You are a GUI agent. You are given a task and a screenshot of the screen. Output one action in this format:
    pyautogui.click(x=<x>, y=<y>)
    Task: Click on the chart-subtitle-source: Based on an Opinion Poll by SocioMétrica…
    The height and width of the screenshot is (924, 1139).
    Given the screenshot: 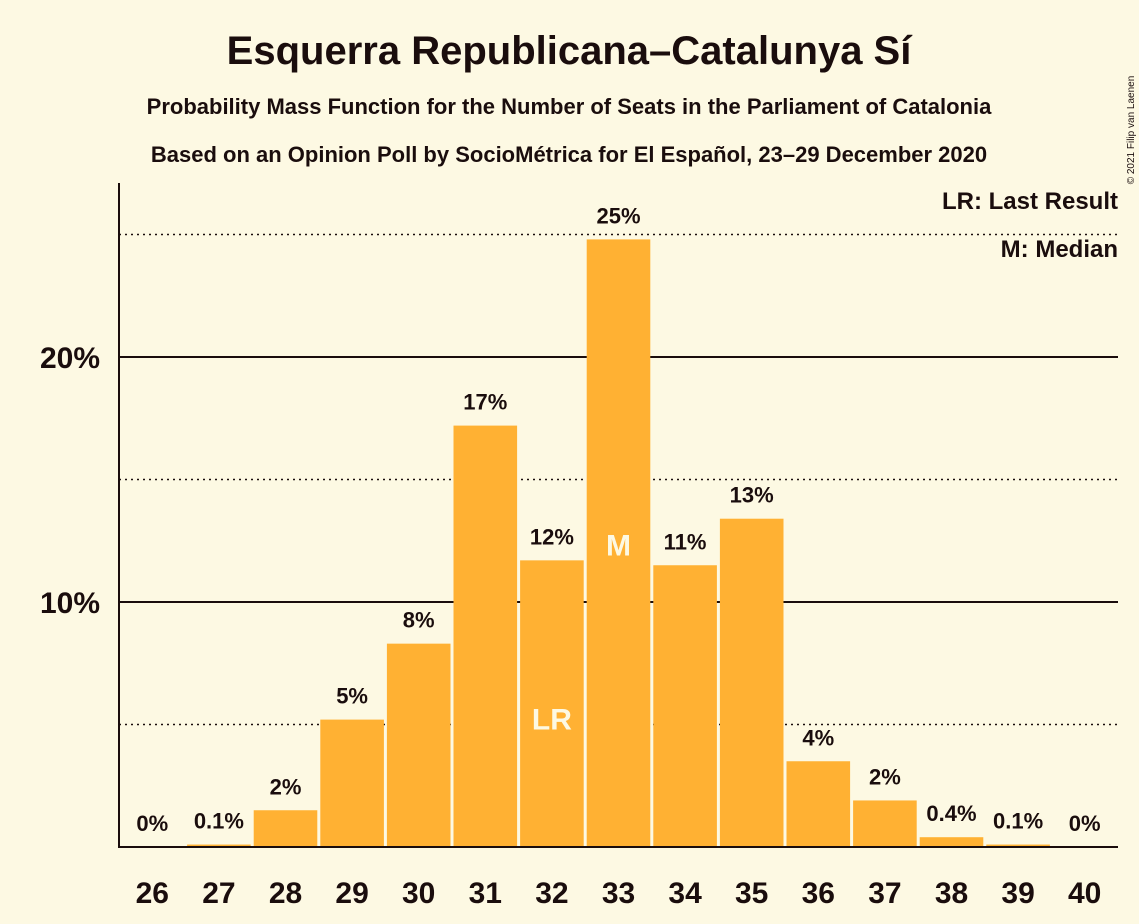 What is the action you would take?
    pyautogui.click(x=569, y=154)
    